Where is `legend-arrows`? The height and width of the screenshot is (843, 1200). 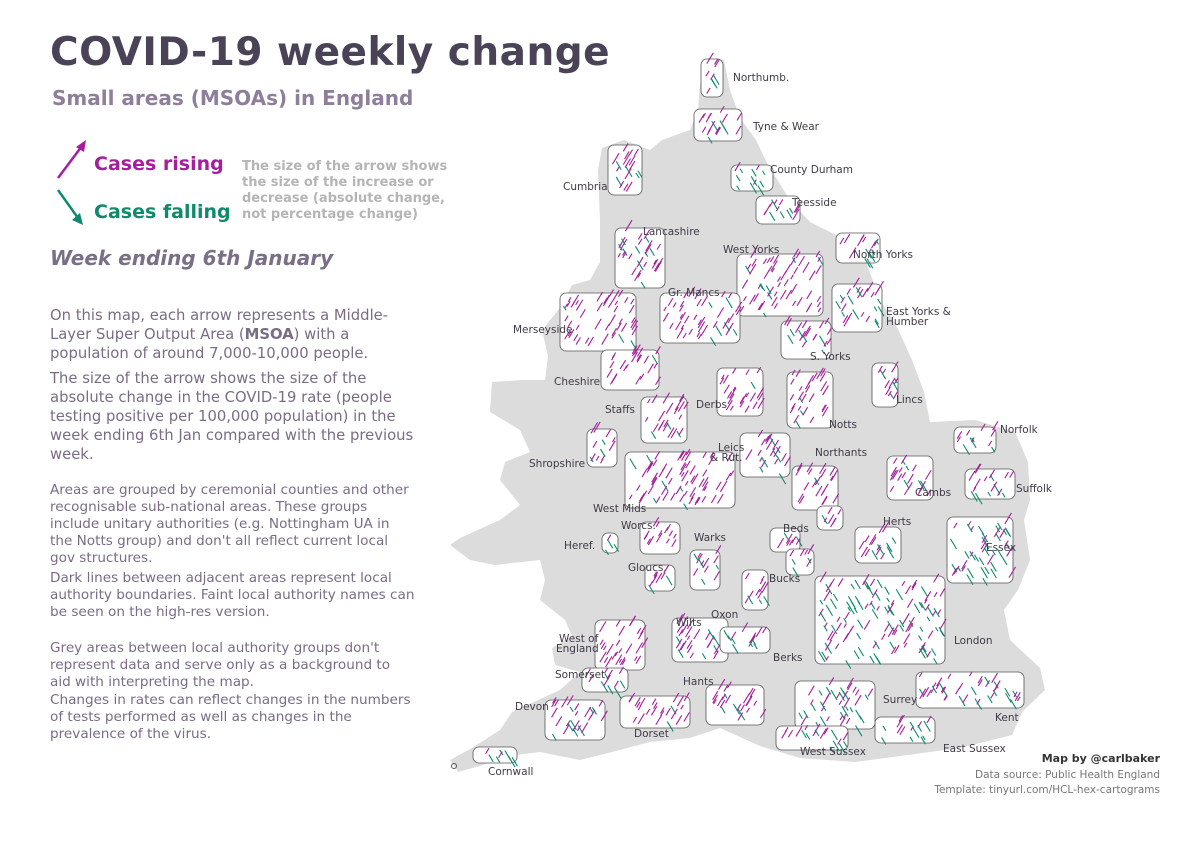
legend-arrows is located at coordinates (71, 182).